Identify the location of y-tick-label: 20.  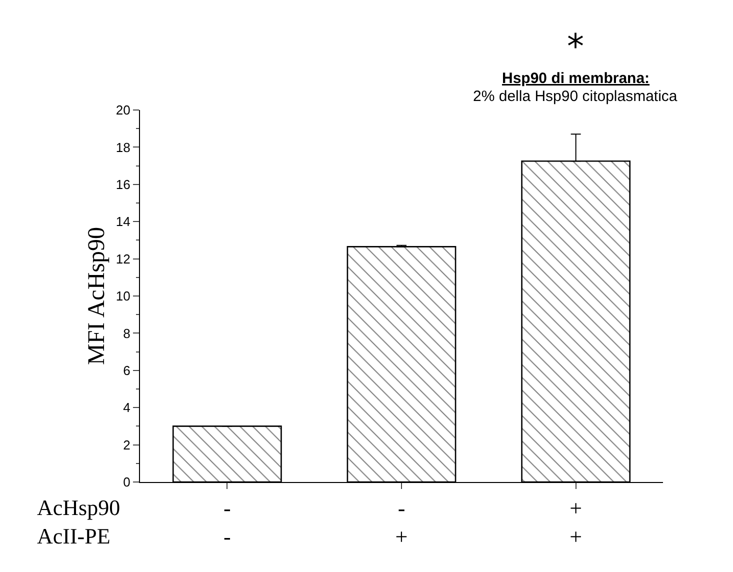
(123, 110).